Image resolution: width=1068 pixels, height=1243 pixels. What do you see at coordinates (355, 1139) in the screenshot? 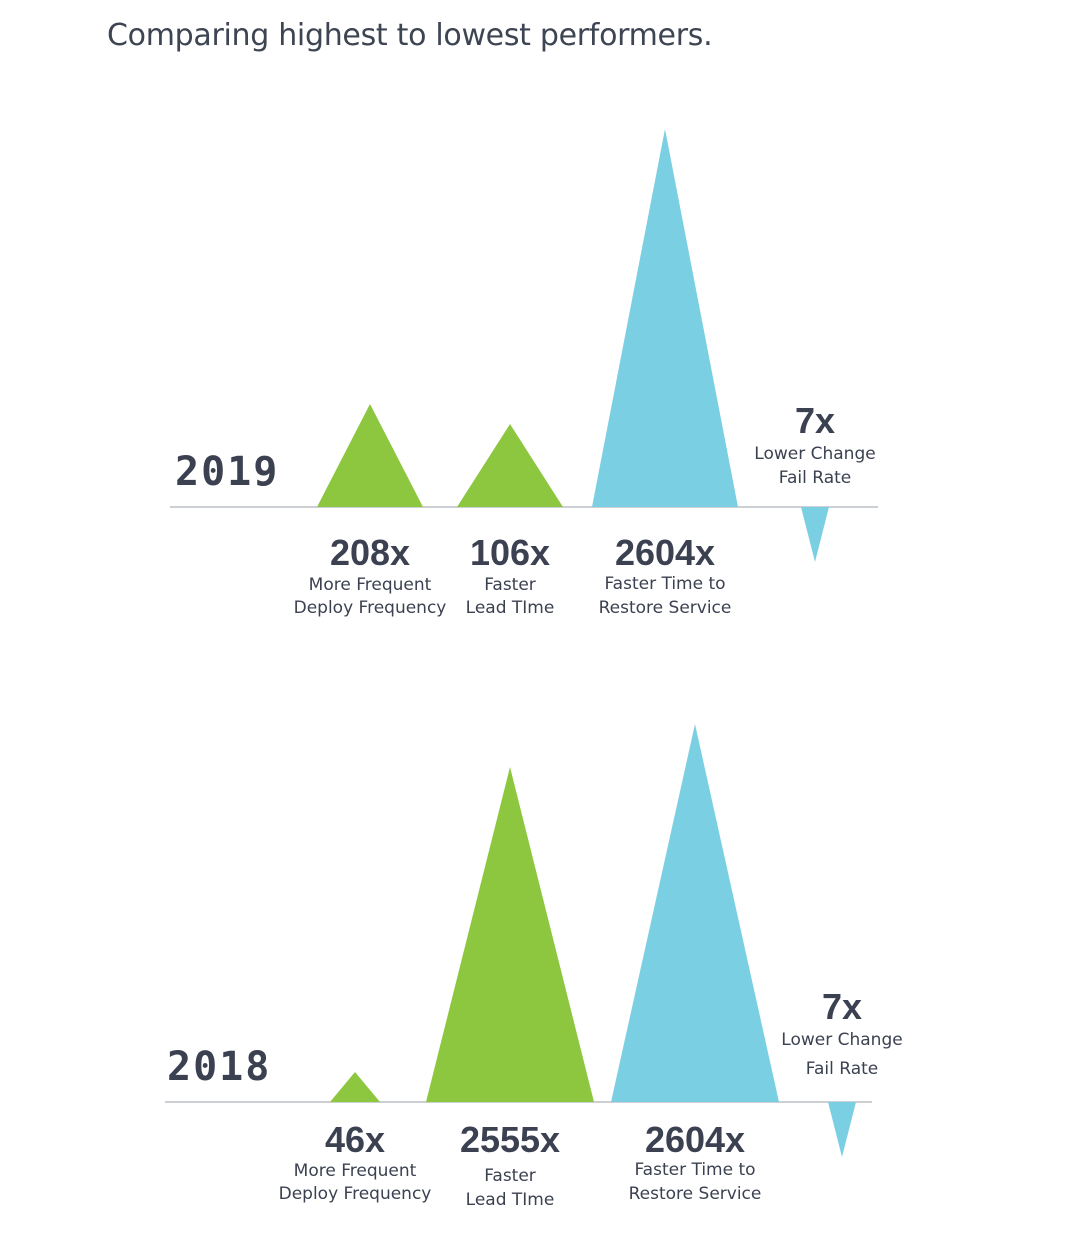
I see `metric-multiplier: 46x` at bounding box center [355, 1139].